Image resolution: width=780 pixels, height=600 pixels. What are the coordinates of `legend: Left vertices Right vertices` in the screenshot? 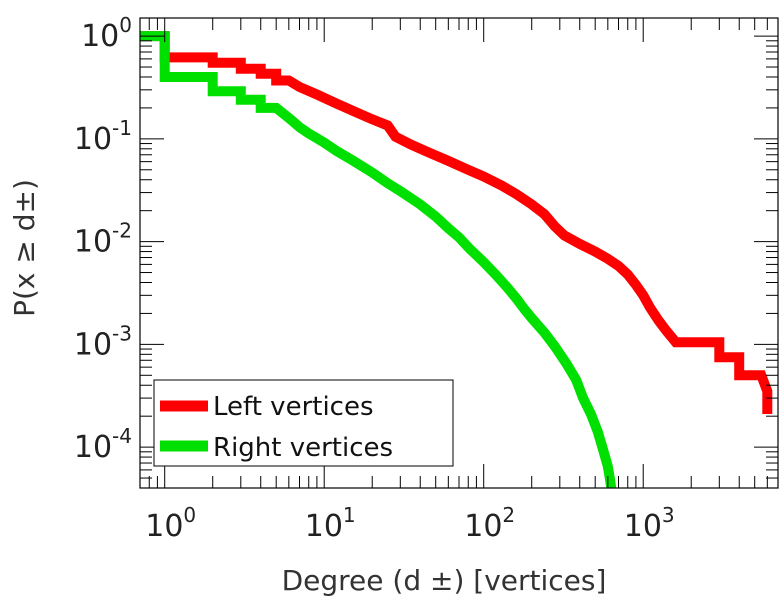 It's located at (303, 423).